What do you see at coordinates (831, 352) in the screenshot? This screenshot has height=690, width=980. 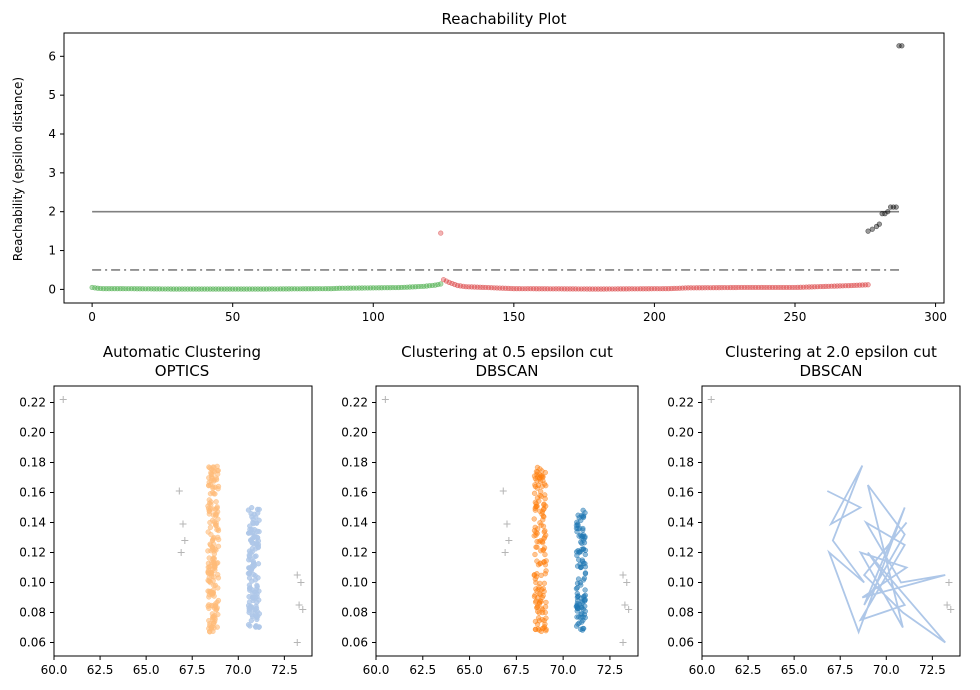 I see `dbscan-20-title-line1: Clustering at 2.0 epsilon cut` at bounding box center [831, 352].